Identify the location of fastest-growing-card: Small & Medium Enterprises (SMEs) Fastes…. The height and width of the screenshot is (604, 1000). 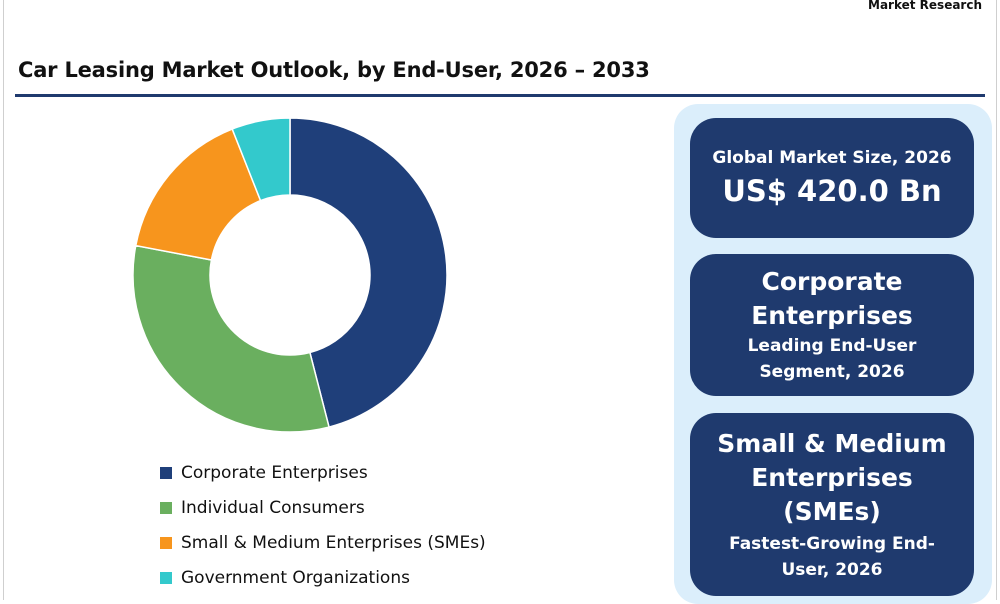
(832, 504).